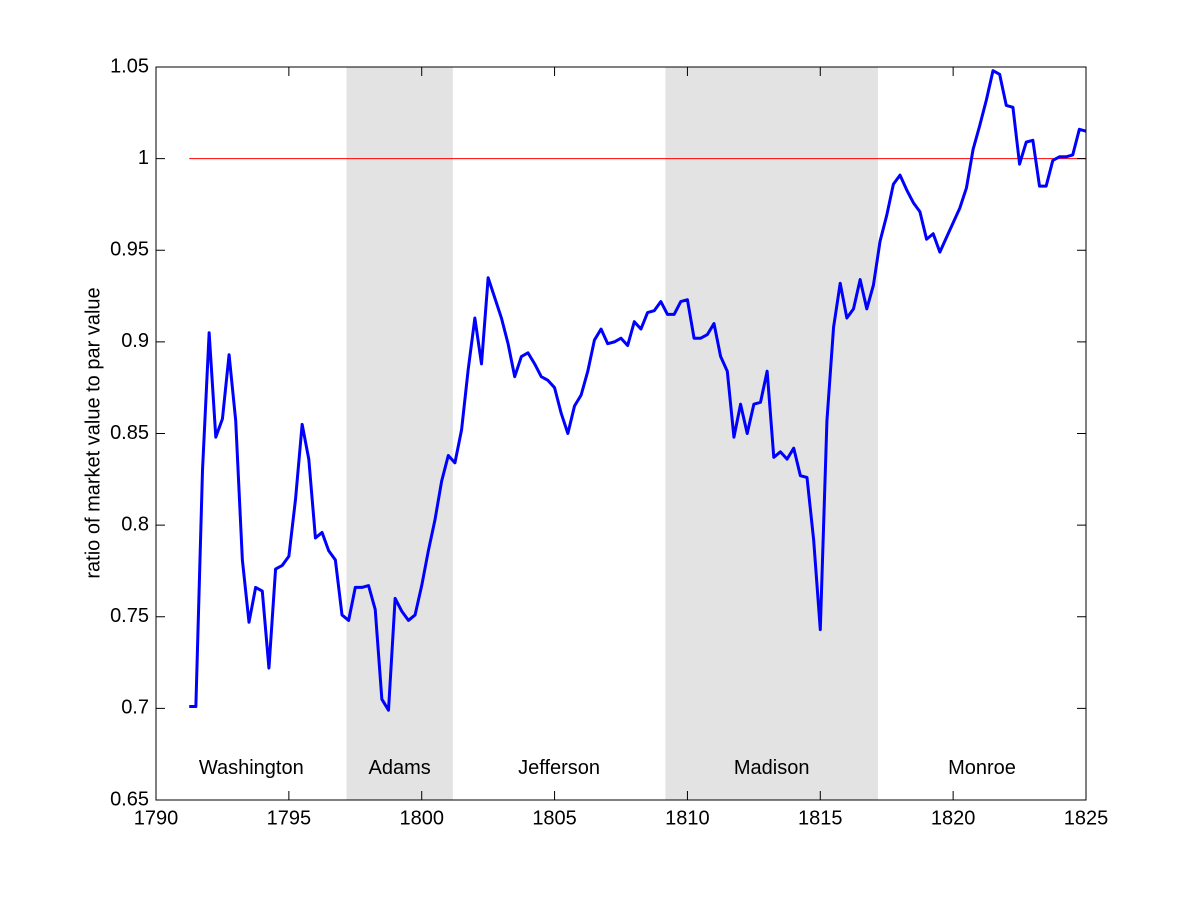 Image resolution: width=1200 pixels, height=905 pixels. Describe the element at coordinates (289, 818) in the screenshot. I see `x-tick-label: 1795` at that location.